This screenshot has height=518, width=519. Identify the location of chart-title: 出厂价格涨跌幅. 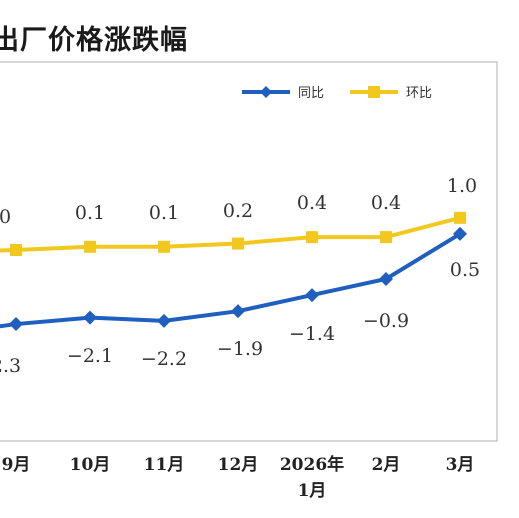
(94, 40).